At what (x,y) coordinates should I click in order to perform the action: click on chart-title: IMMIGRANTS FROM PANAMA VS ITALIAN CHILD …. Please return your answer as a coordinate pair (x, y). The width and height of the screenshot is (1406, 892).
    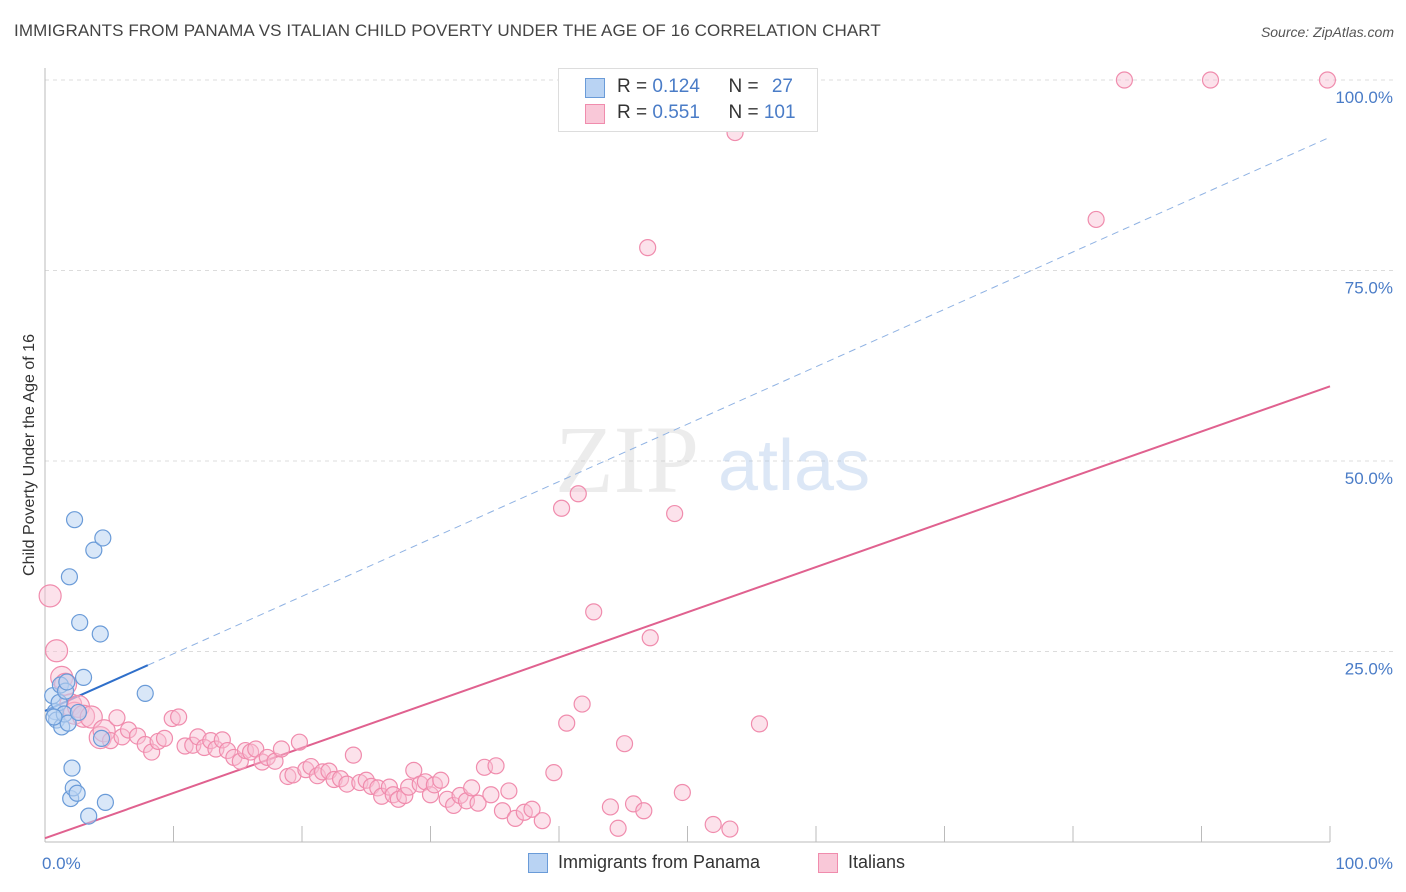
    Looking at the image, I should click on (447, 30).